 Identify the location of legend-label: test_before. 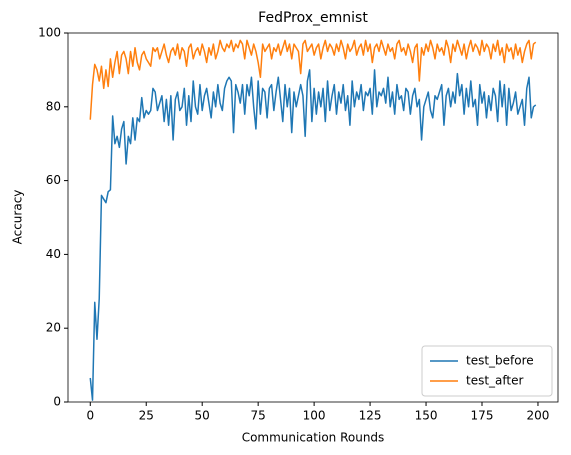
(500, 361).